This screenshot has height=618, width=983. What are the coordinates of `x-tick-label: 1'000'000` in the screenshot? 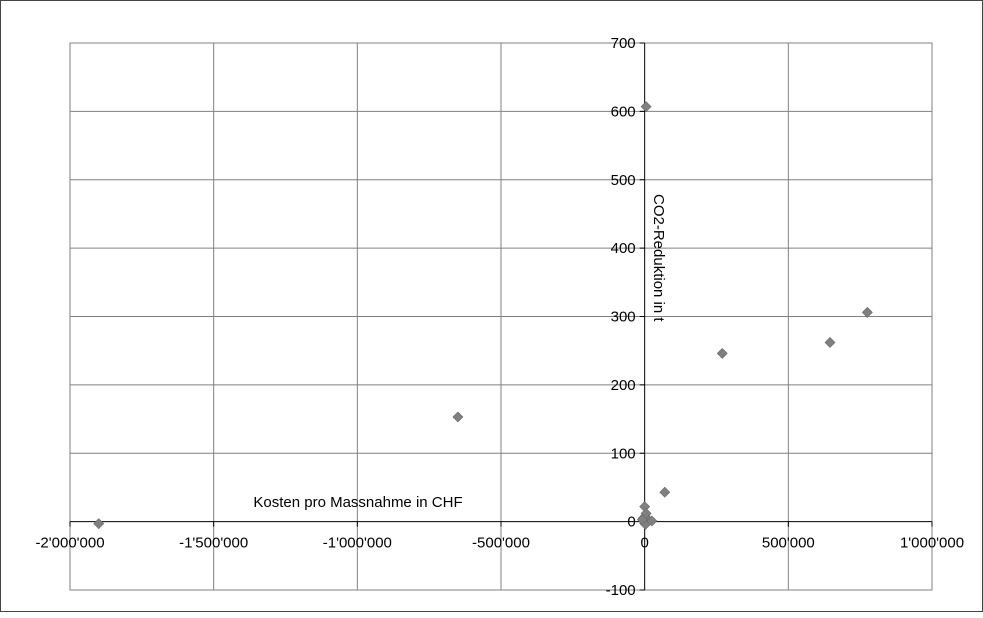 It's located at (932, 543).